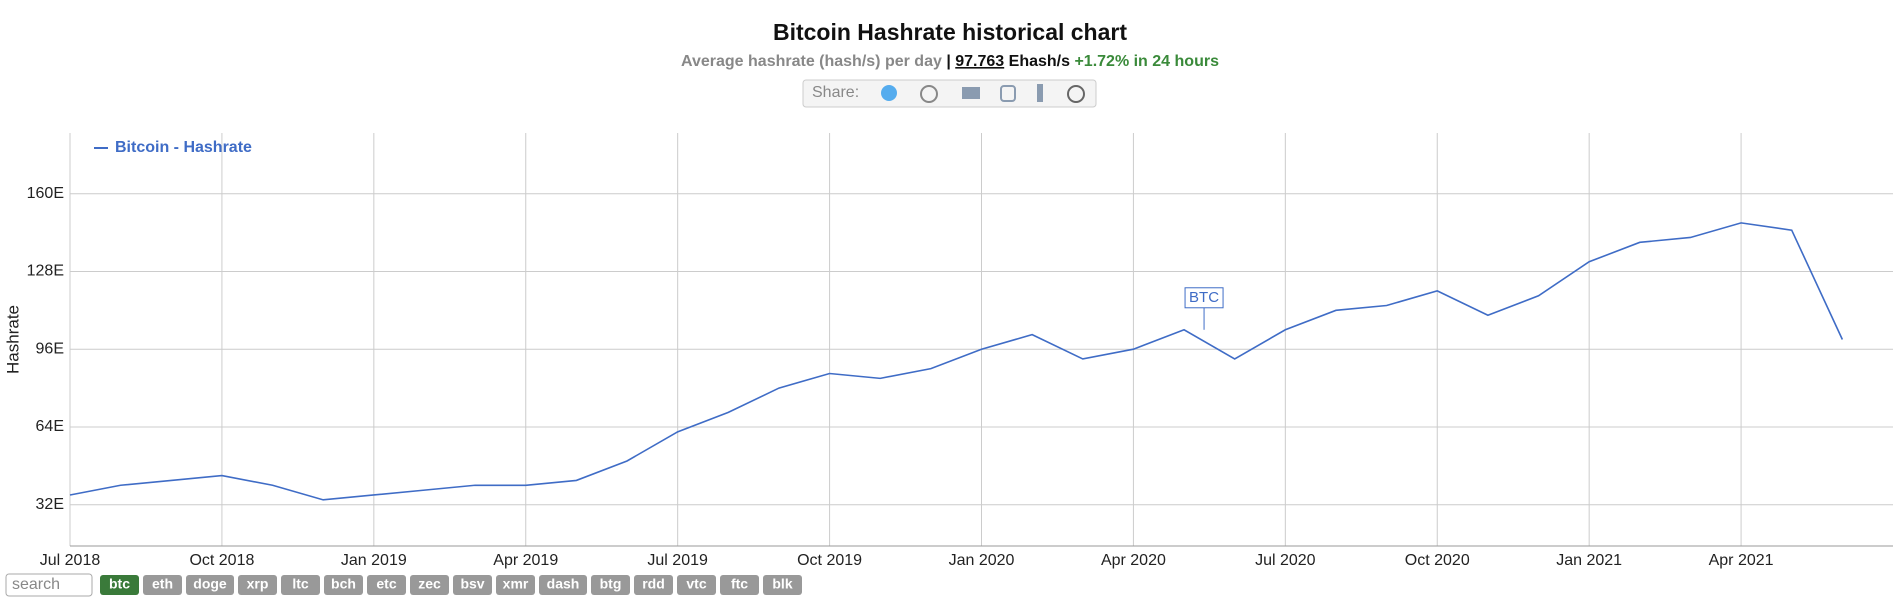 This screenshot has width=1903, height=604. I want to click on x-tick-label: Oct 2018, so click(221, 560).